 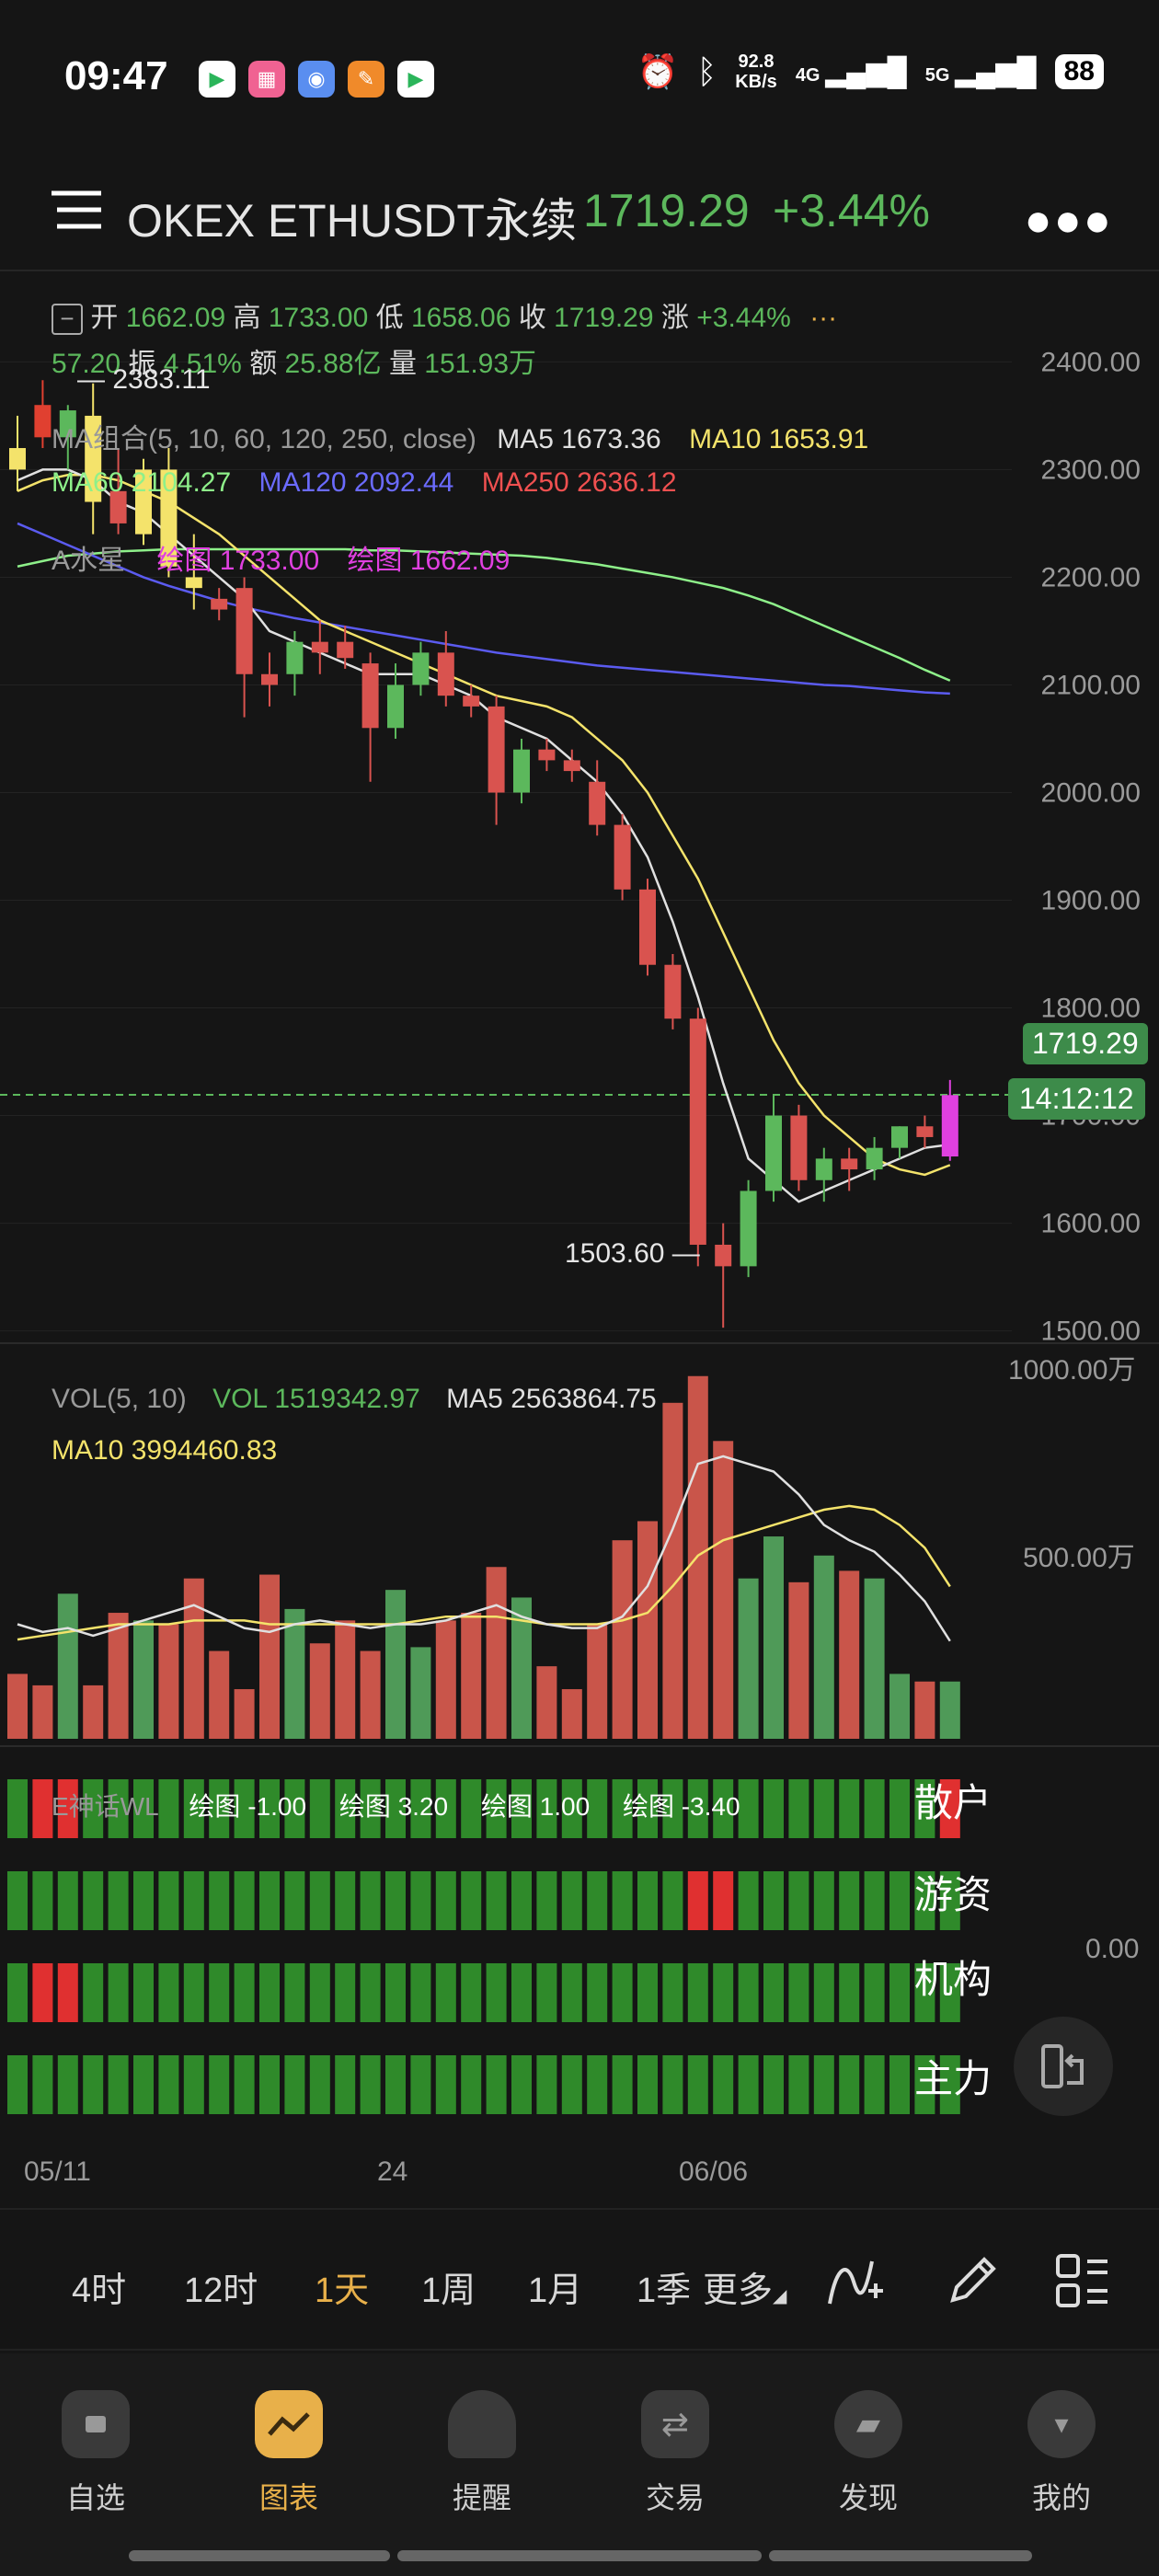 I want to click on ohlc-line-2: 57.20 振 4.51% 额 25.88亿 量 151.93万, so click(x=294, y=364).